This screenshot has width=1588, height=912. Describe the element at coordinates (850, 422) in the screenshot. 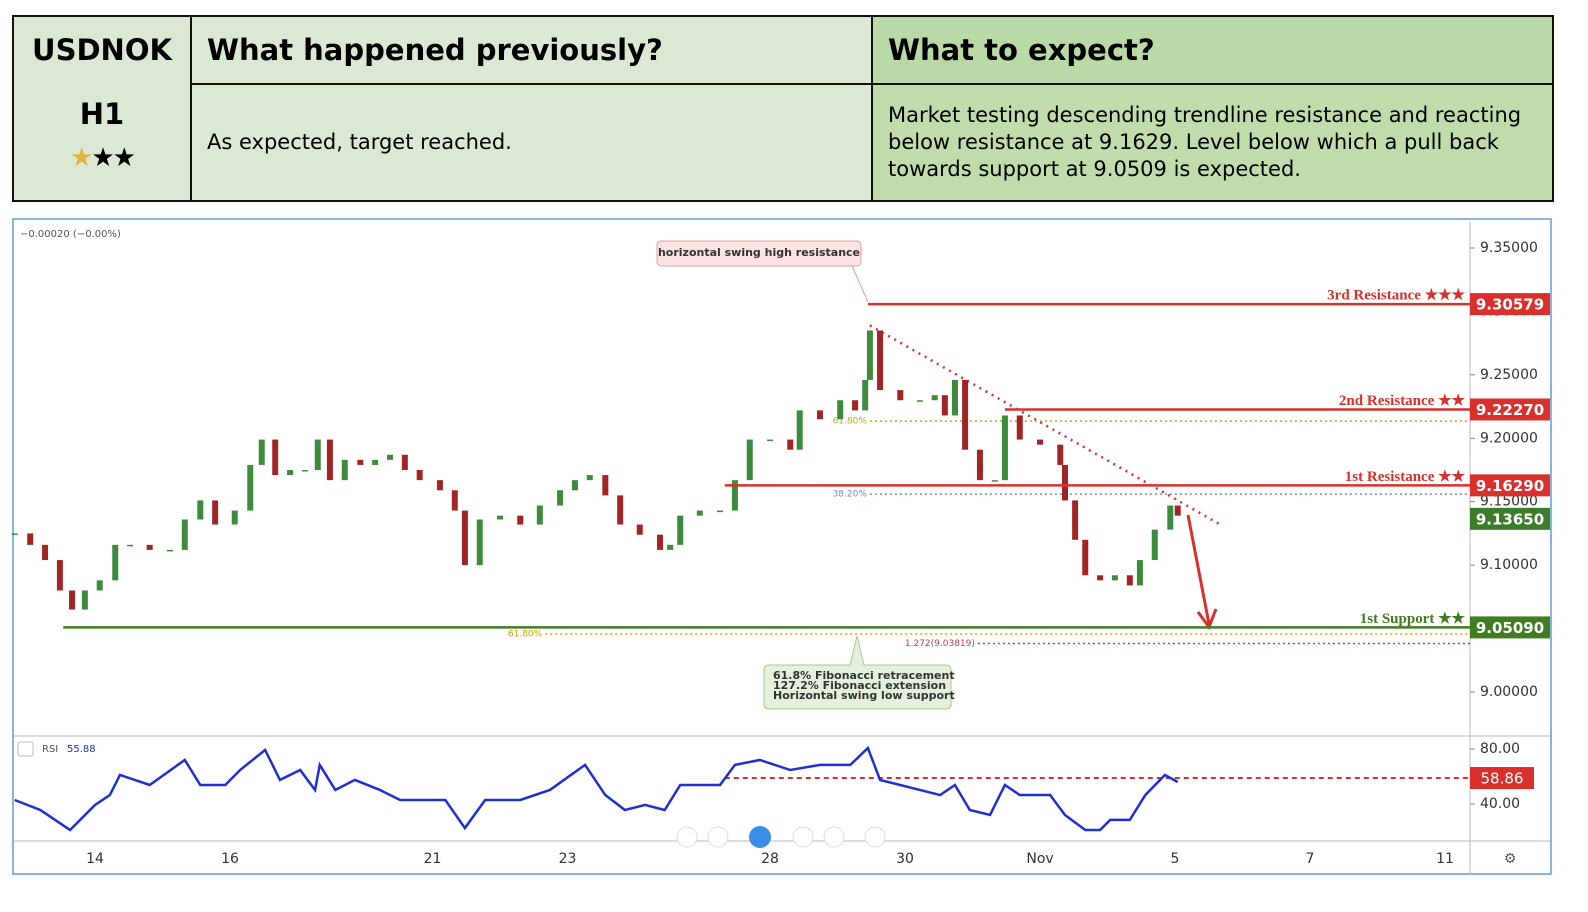

I see `fib-label: 61.80%` at that location.